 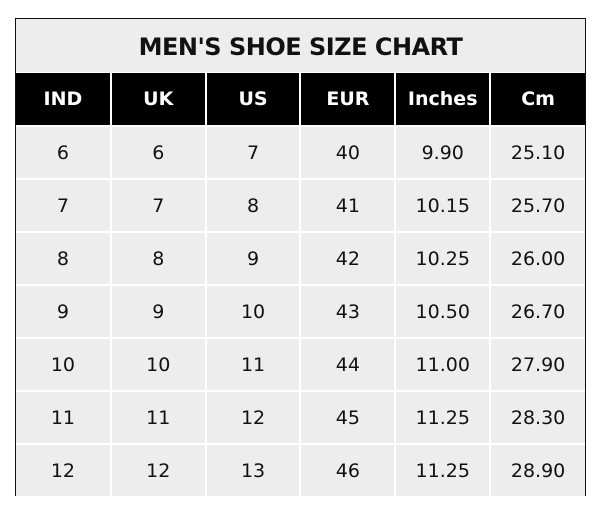 I want to click on cell-cm: 25.70, so click(x=537, y=205).